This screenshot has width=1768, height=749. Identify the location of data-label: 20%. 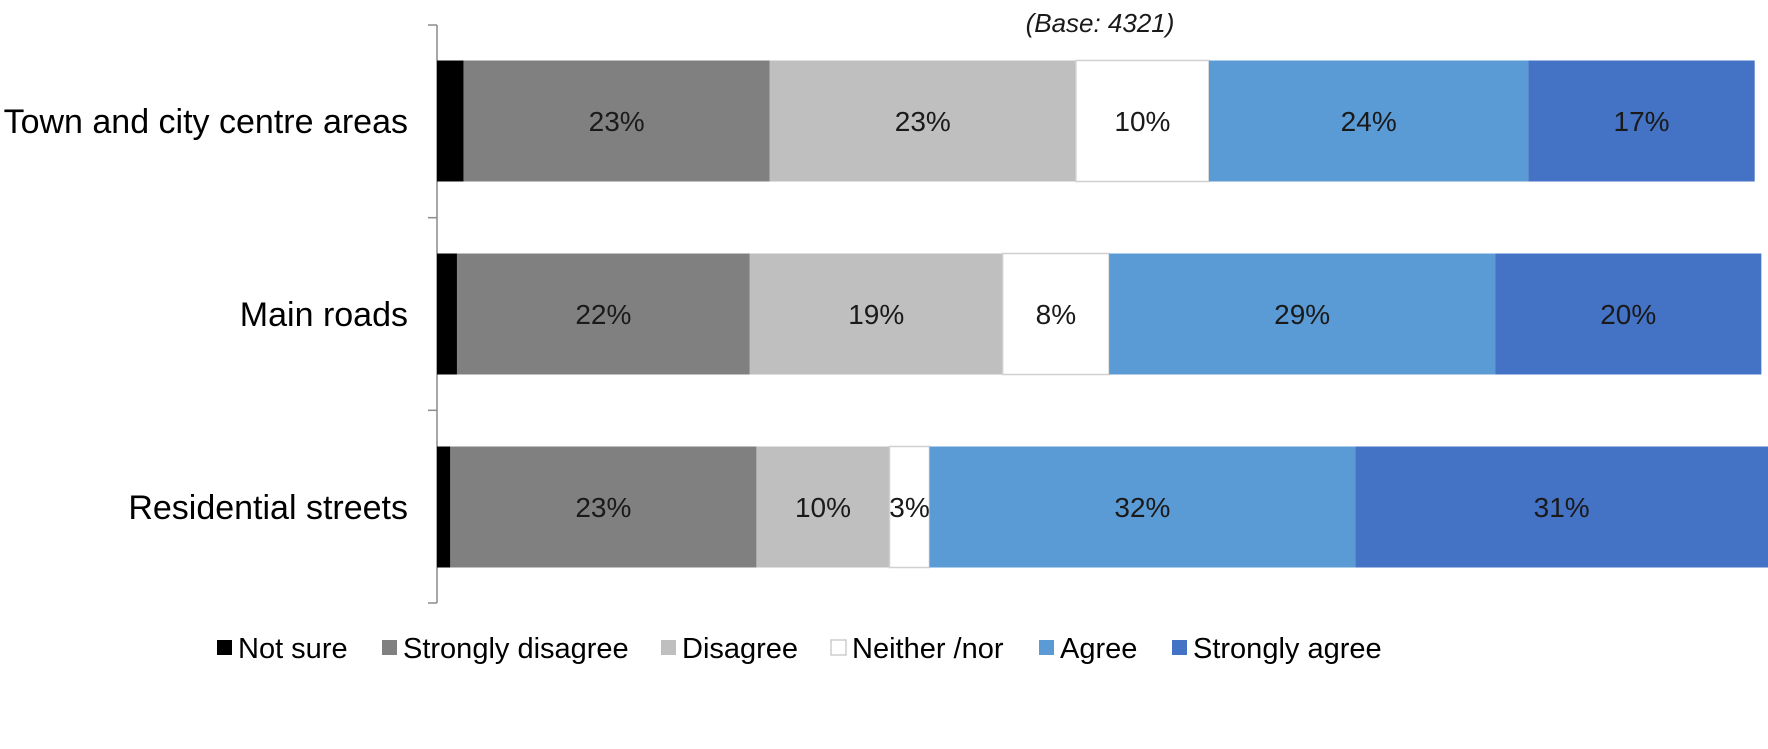
(1628, 314).